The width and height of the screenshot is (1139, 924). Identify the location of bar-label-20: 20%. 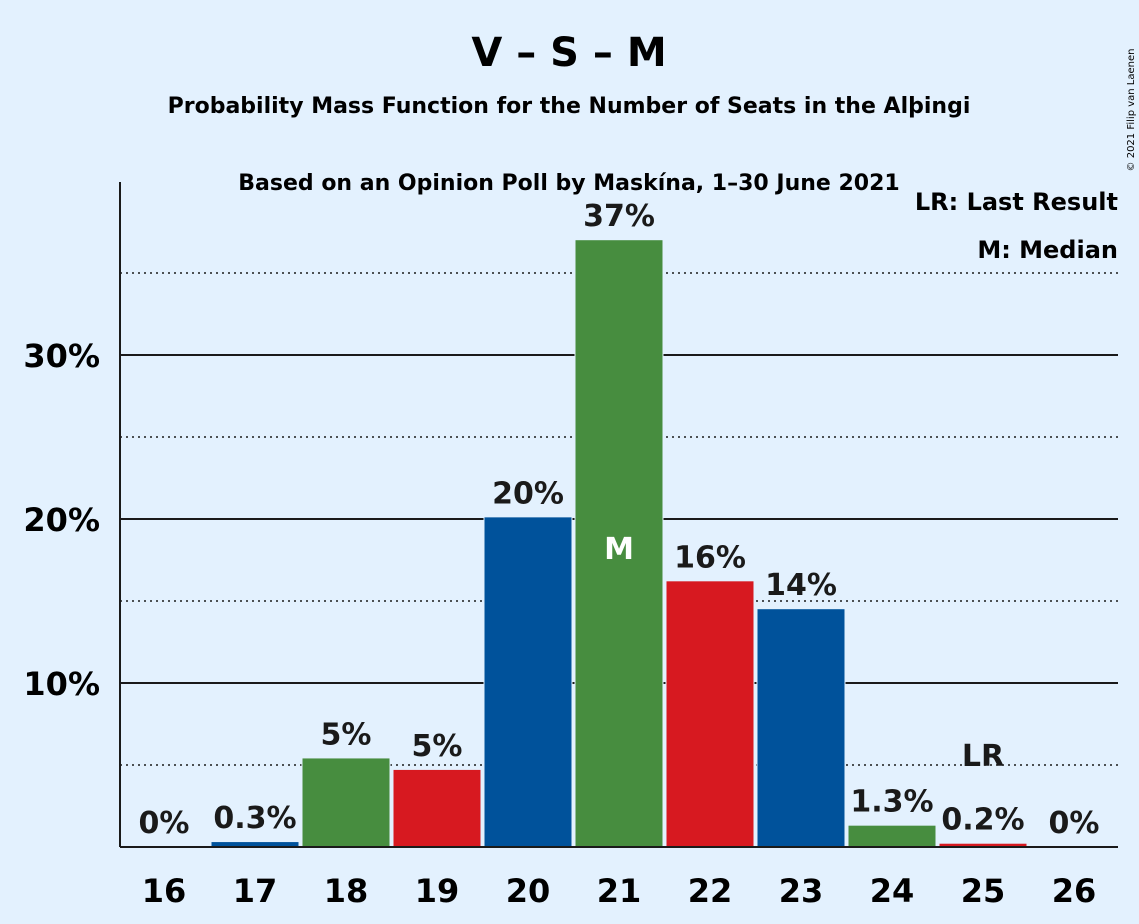
(528, 493).